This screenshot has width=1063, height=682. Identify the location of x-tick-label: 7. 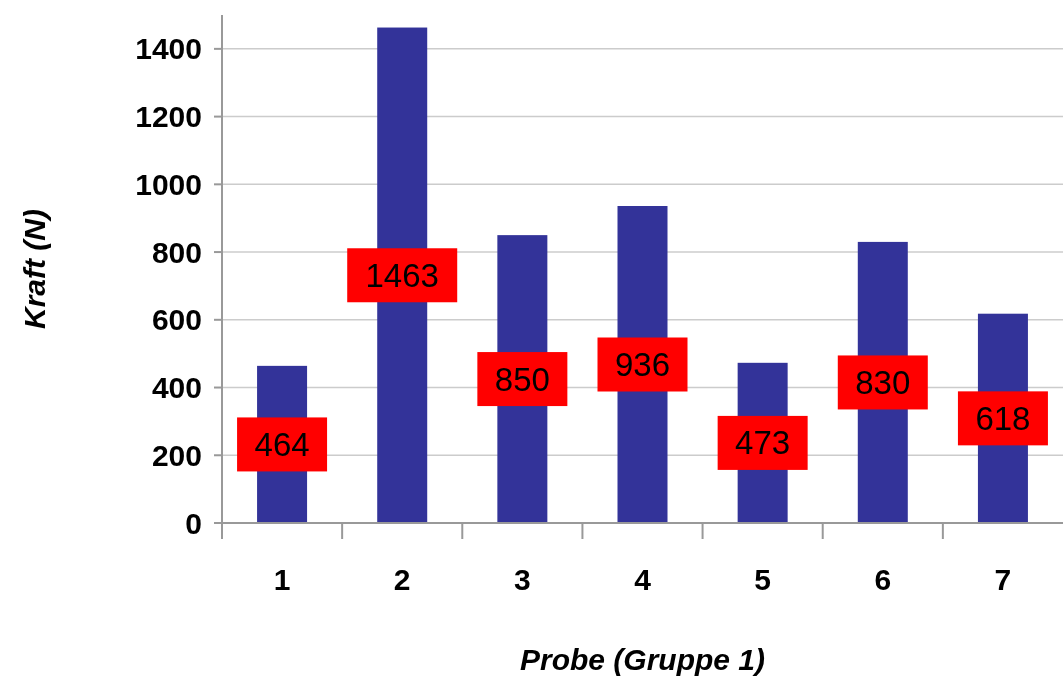
(1003, 579).